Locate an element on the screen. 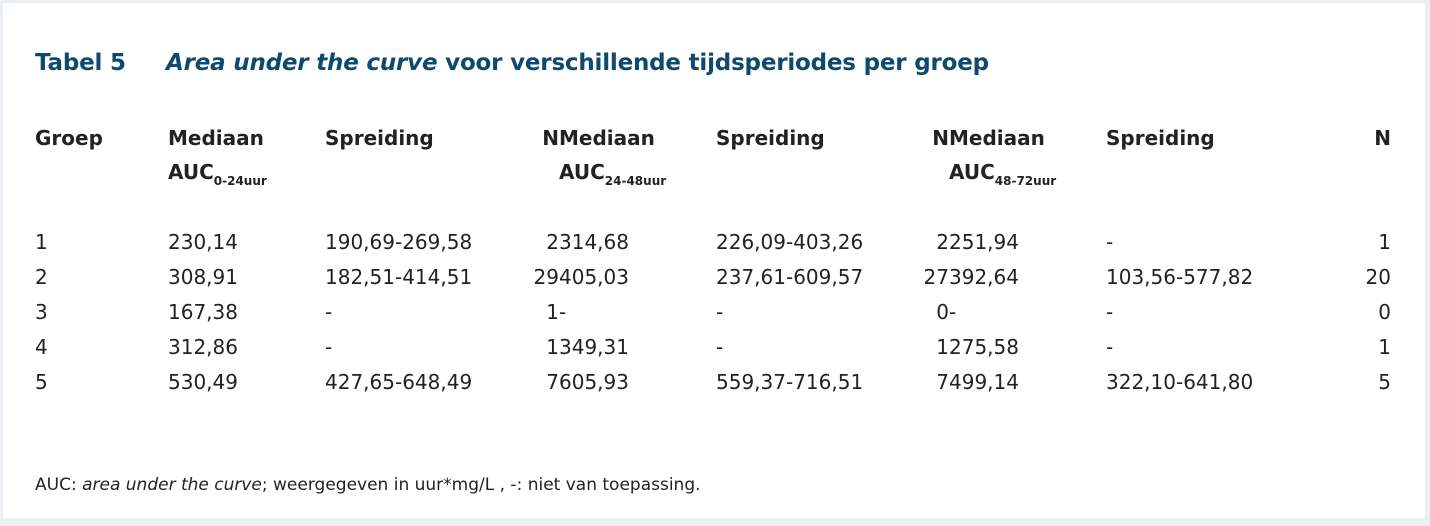 The height and width of the screenshot is (526, 1430). cell-n: 20 is located at coordinates (1378, 277).